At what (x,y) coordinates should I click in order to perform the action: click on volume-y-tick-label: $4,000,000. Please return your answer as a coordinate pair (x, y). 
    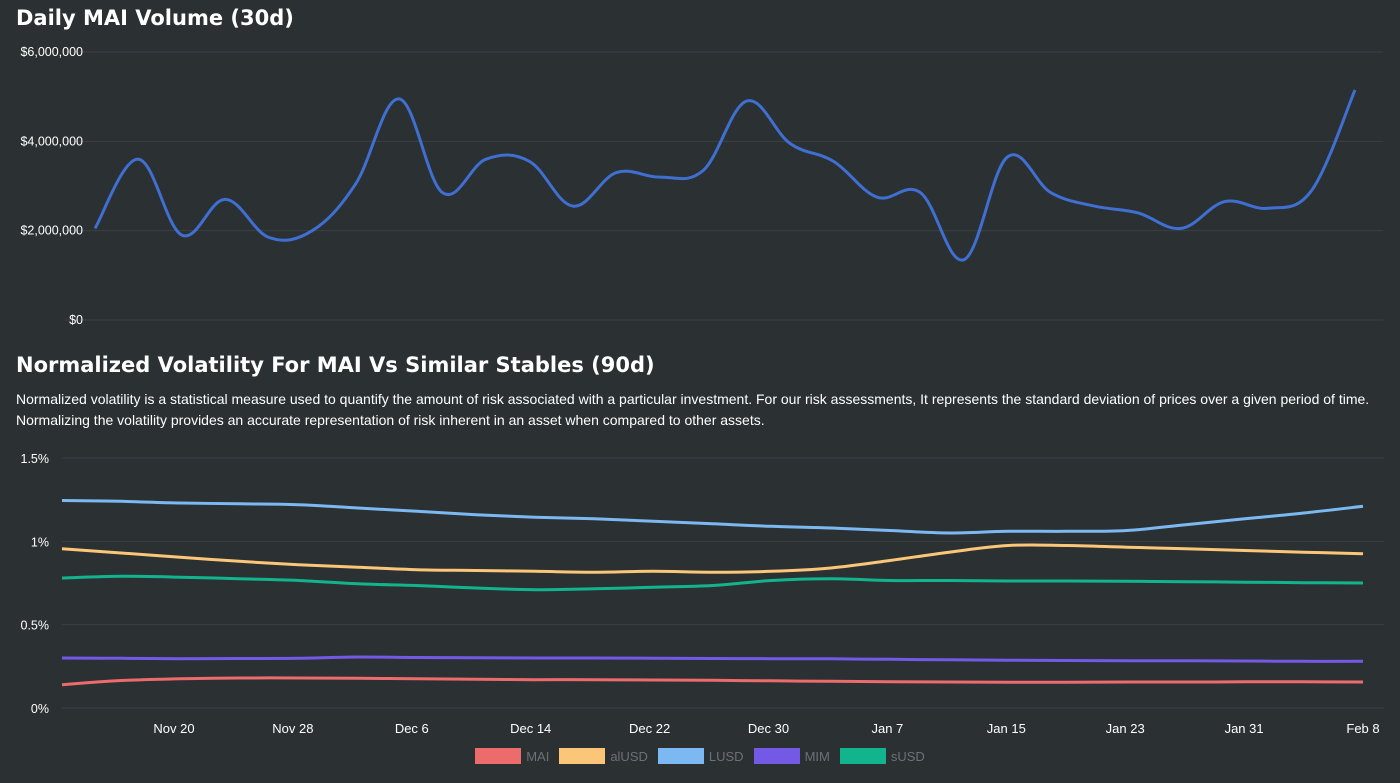
    Looking at the image, I should click on (51, 141).